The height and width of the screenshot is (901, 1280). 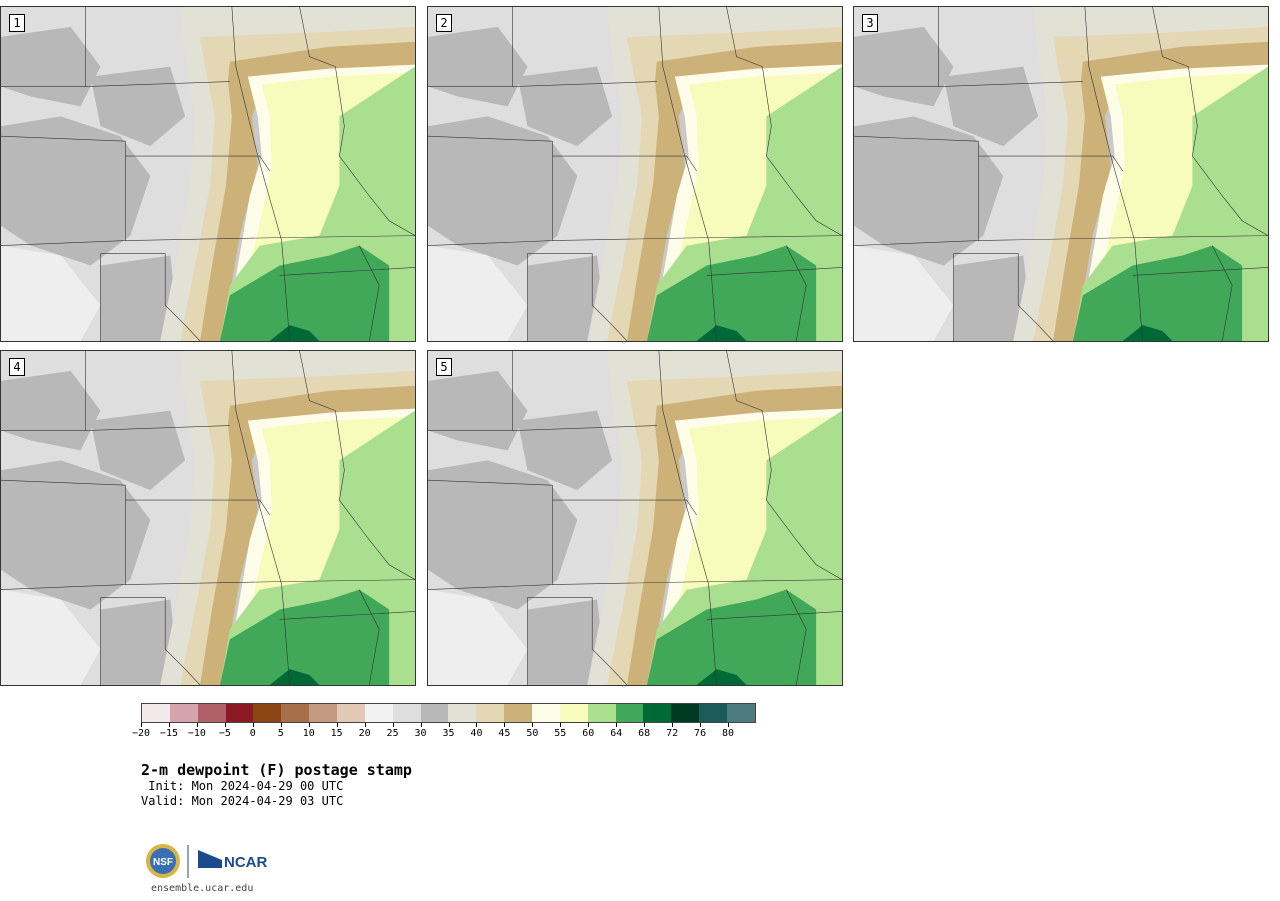 What do you see at coordinates (196, 733) in the screenshot?
I see `colorbar-tick-label: −10` at bounding box center [196, 733].